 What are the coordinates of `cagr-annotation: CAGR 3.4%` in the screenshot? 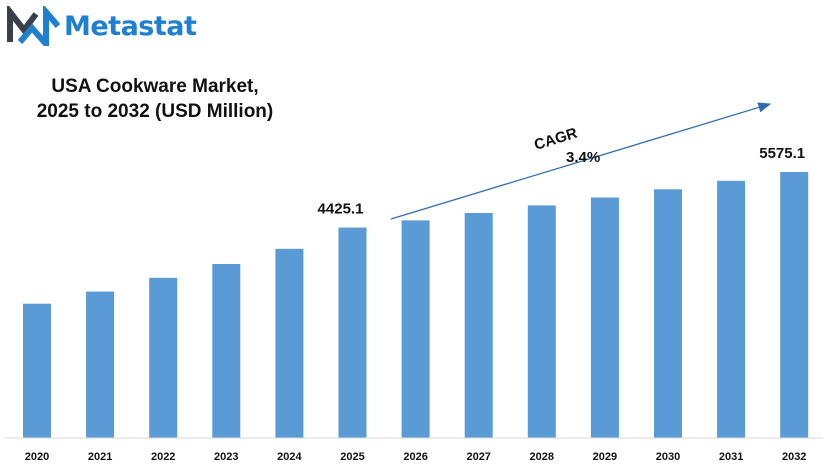 It's located at (581, 161).